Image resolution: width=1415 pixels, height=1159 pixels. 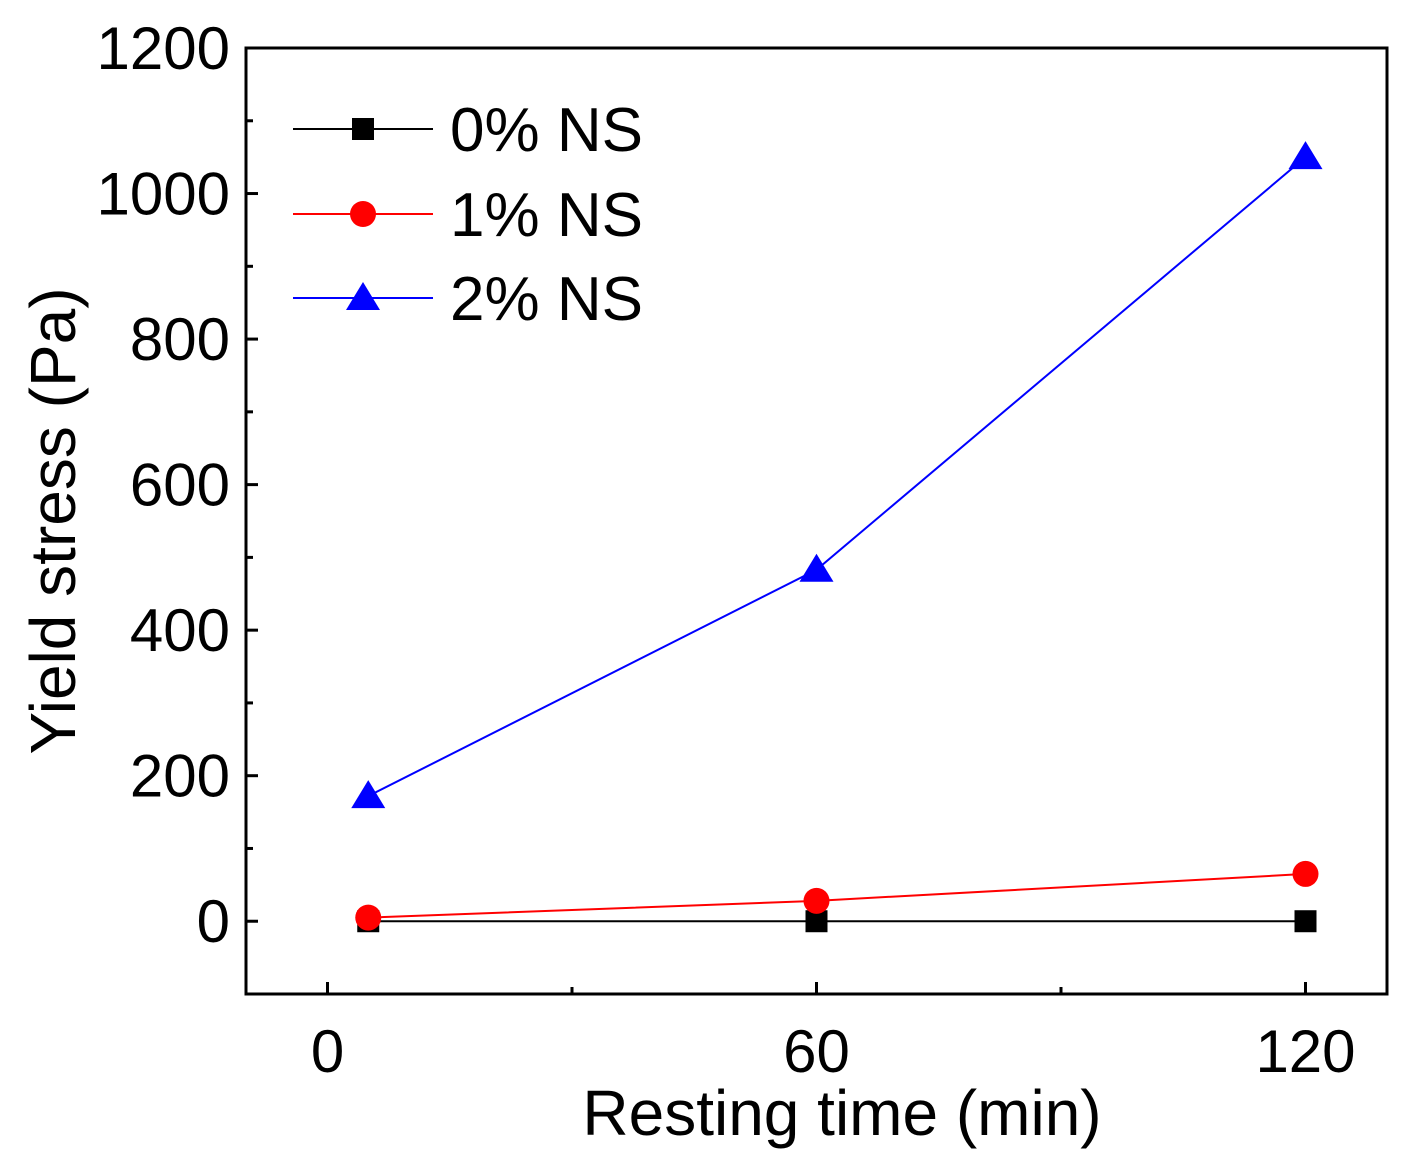 I want to click on y-tick-label: 0, so click(x=213, y=921).